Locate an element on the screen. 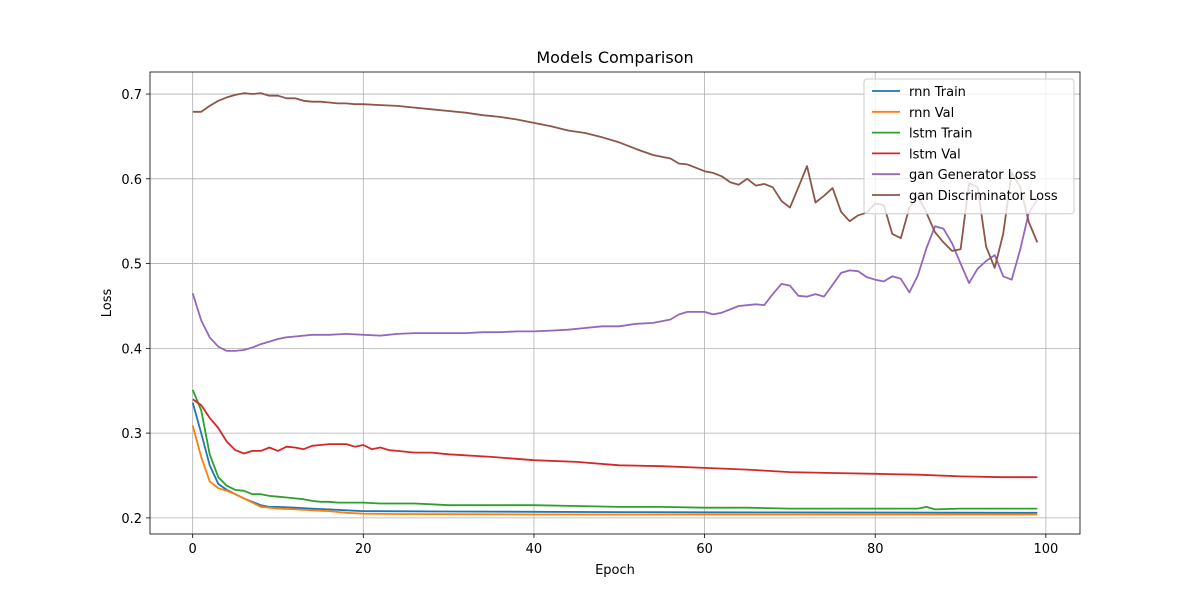  series-line-lstm-train is located at coordinates (614, 450).